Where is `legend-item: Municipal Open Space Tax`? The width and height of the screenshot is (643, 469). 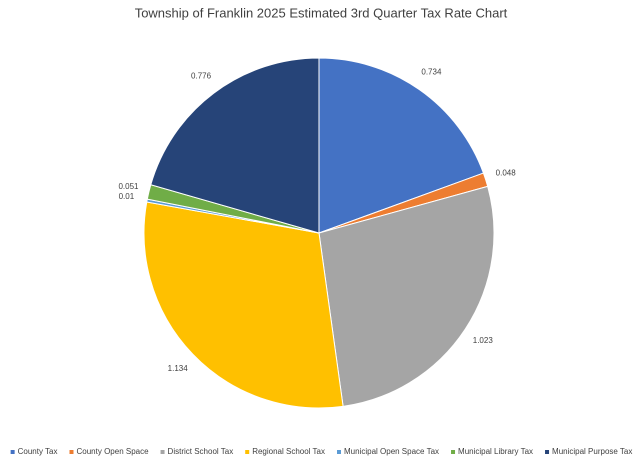
legend-item: Municipal Open Space Tax is located at coordinates (388, 451).